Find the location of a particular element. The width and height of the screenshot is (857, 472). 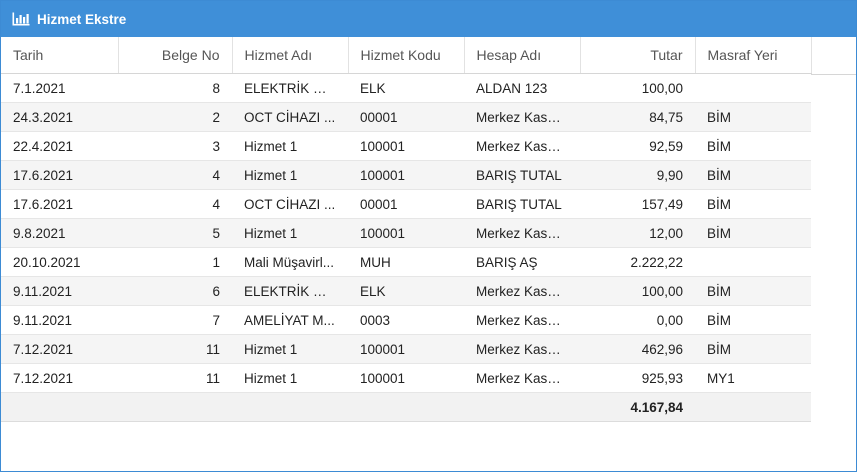

column-header-tarih: Tarih is located at coordinates (60, 55).